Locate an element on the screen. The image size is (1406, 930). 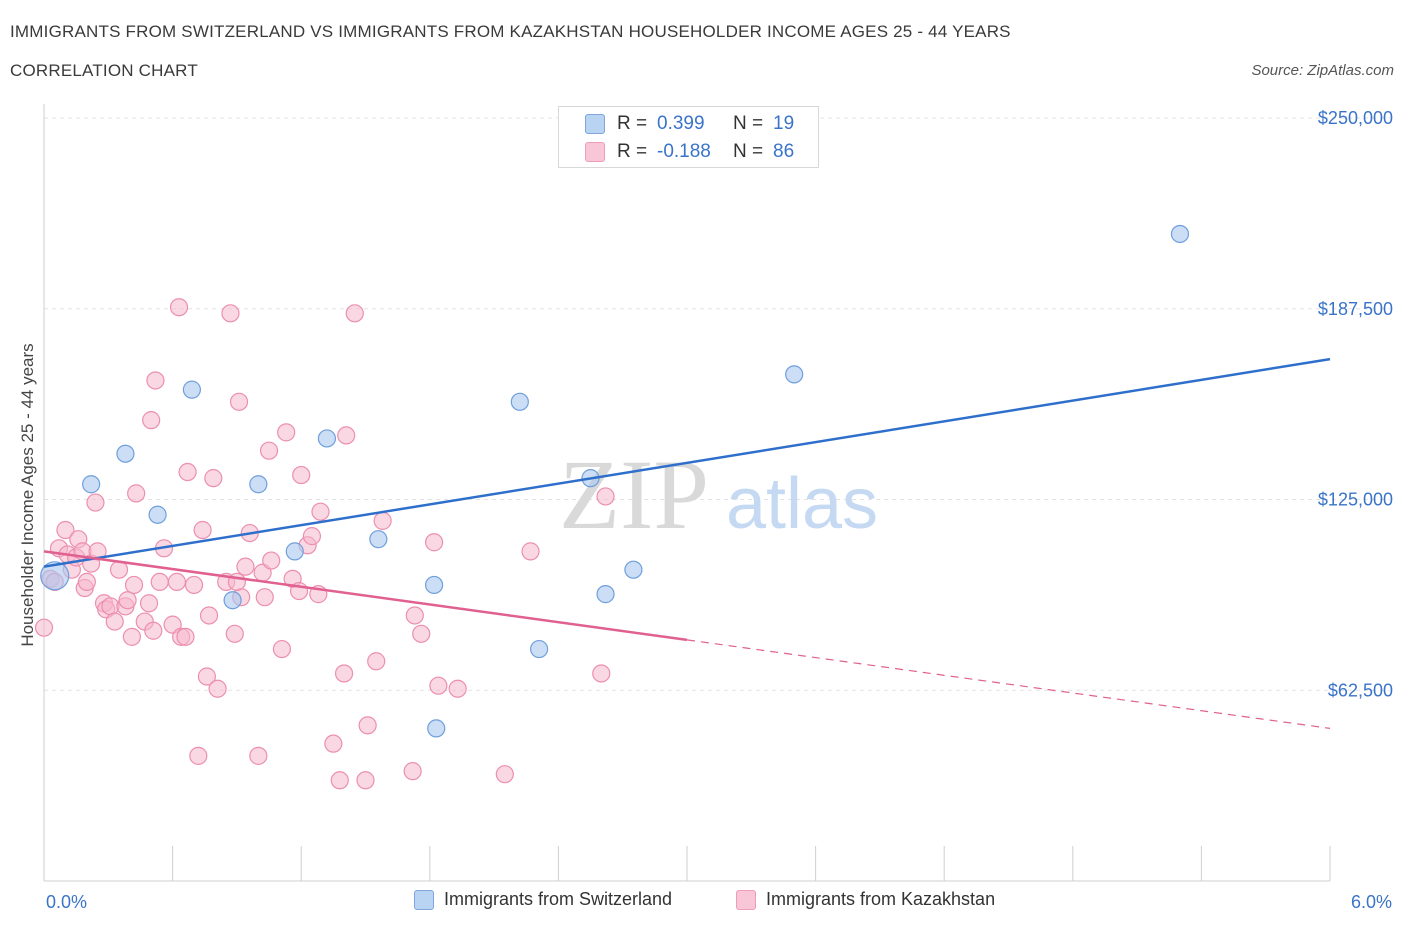
legend-row-kazakhstan: R = -0.188 N = 86 is located at coordinates (689, 152).